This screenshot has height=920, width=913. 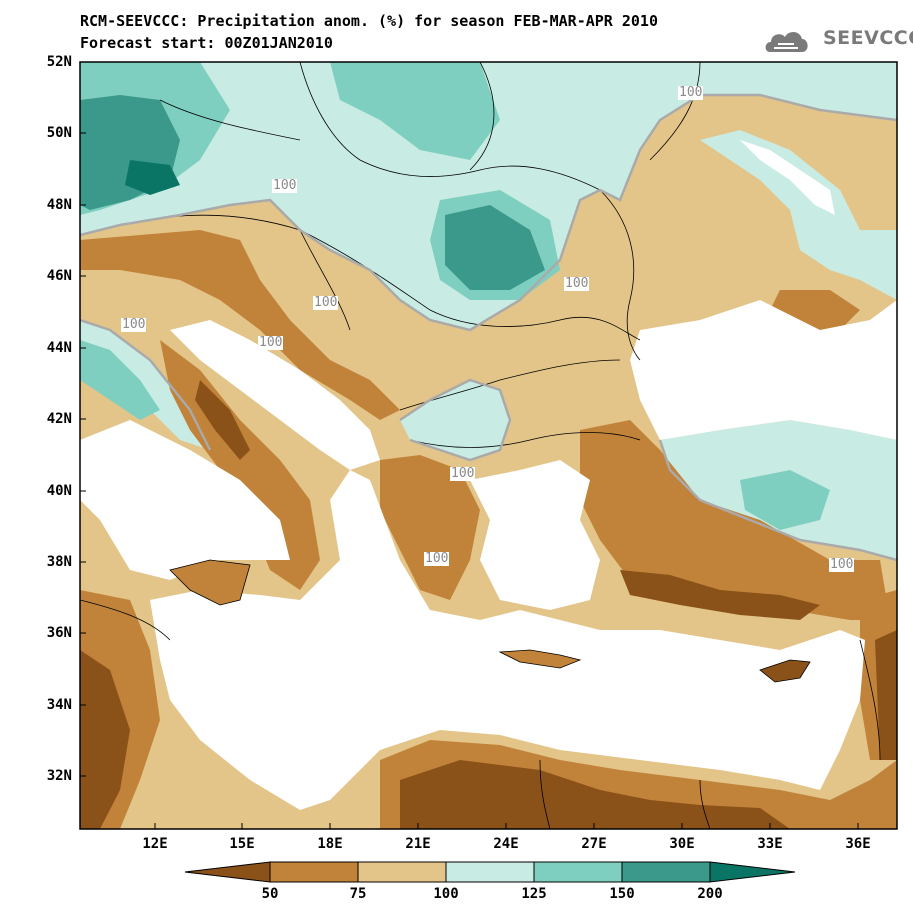 I want to click on lon-label: 36E, so click(x=858, y=844).